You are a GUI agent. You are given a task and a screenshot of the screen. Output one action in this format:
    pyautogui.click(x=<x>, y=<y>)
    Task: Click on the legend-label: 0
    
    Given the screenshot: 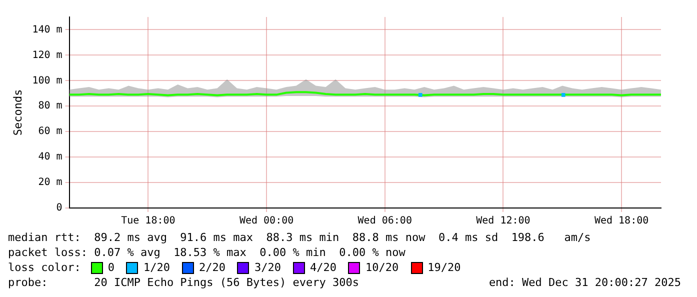 What is the action you would take?
    pyautogui.click(x=111, y=267)
    